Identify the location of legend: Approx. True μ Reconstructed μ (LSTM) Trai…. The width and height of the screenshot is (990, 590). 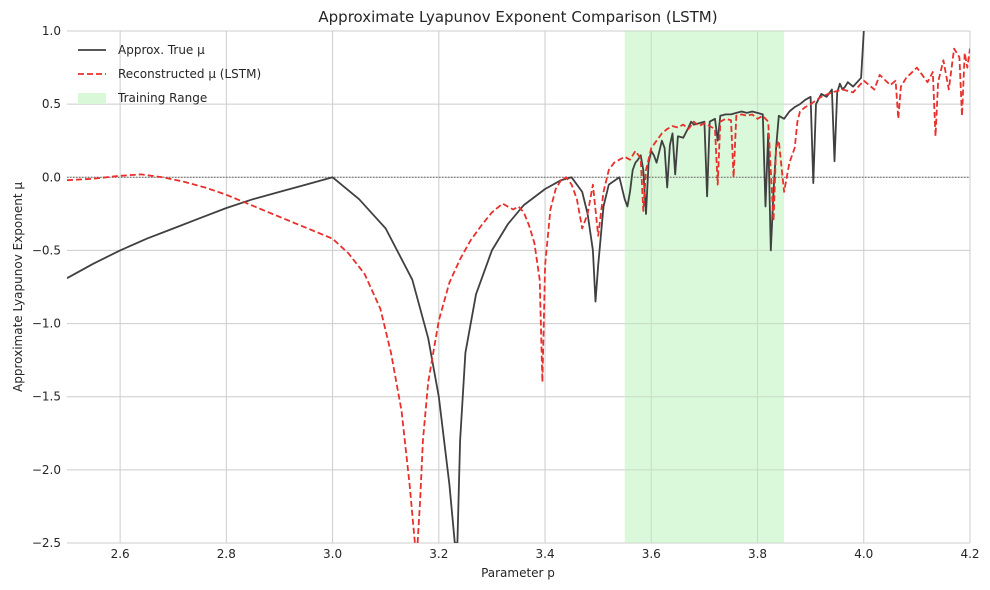
(169, 74).